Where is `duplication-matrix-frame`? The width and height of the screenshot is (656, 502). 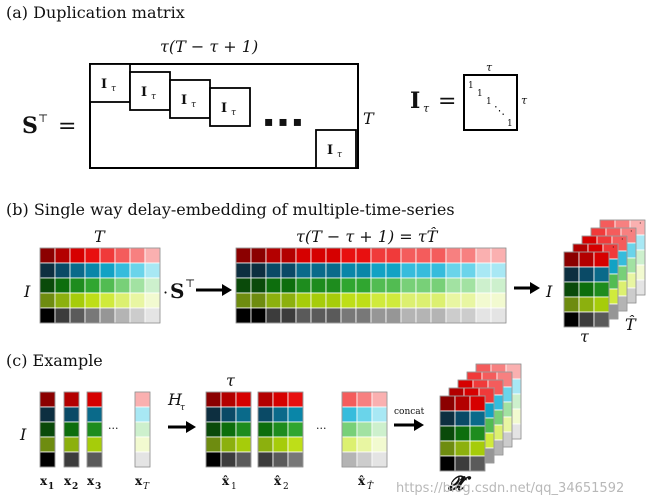
duplication-matrix-frame is located at coordinates (224, 116).